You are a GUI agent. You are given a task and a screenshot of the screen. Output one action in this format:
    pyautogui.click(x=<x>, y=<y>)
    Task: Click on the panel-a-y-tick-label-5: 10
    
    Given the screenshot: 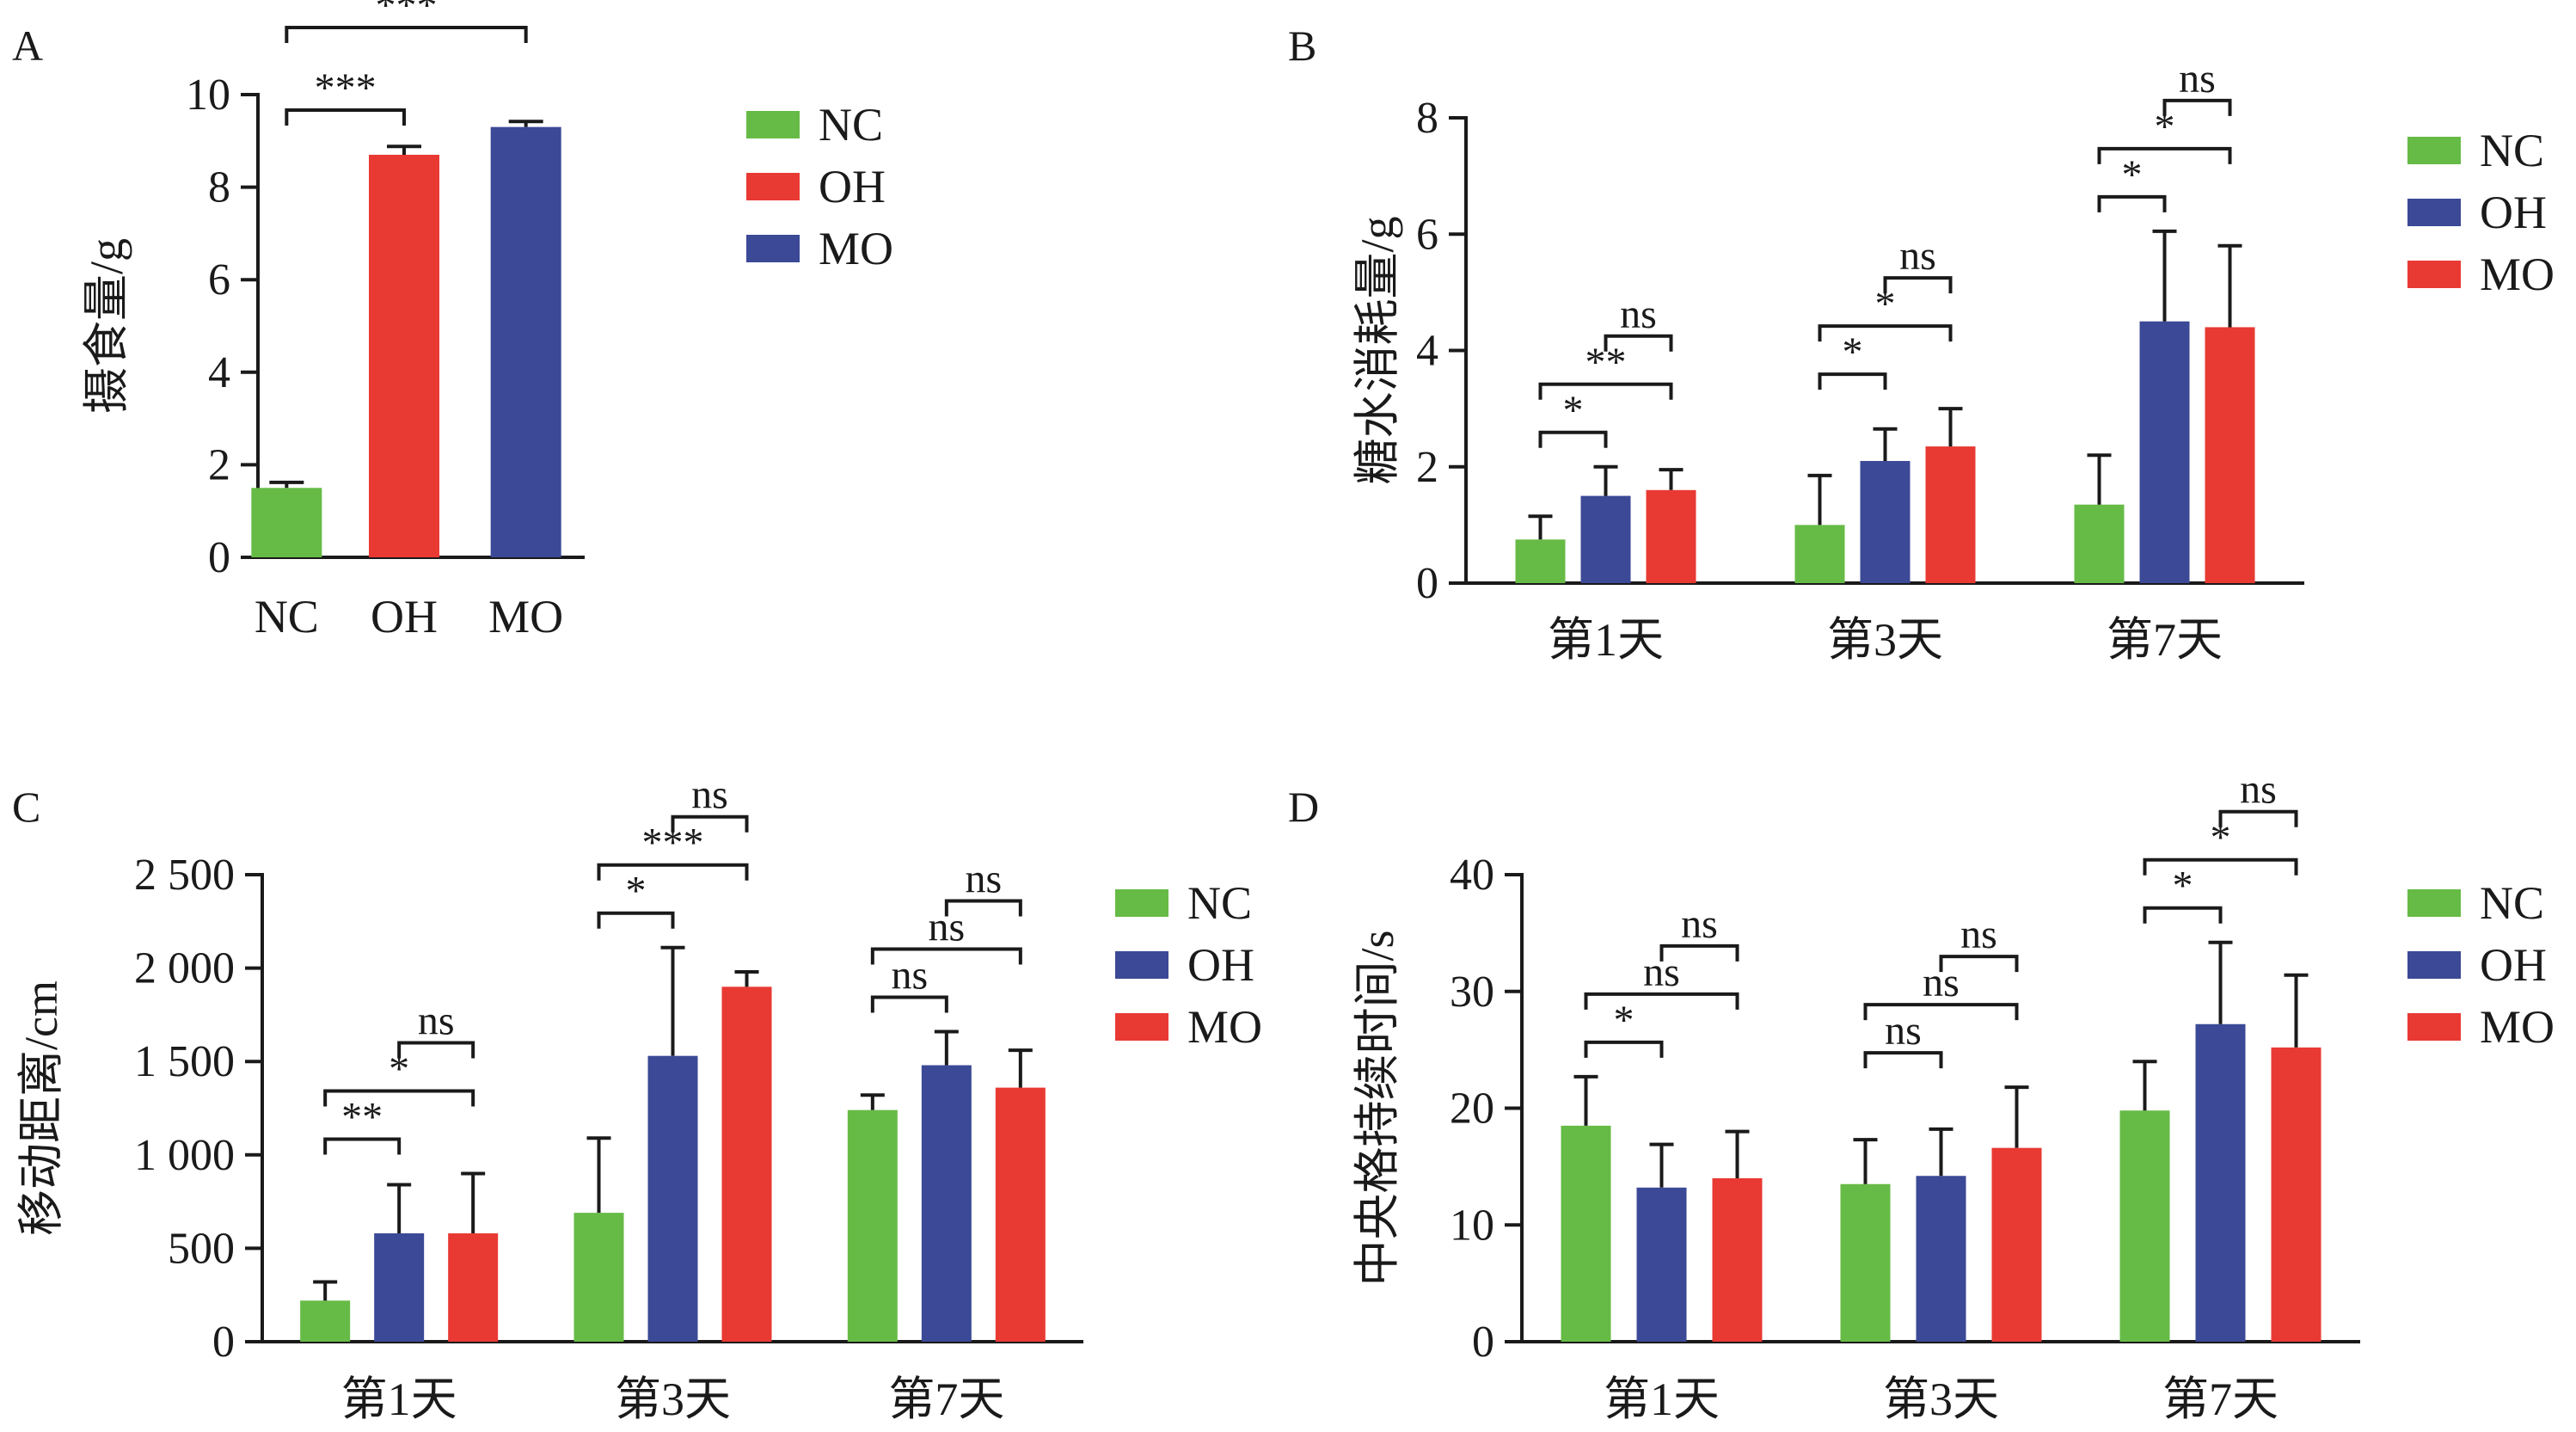 What is the action you would take?
    pyautogui.click(x=208, y=95)
    